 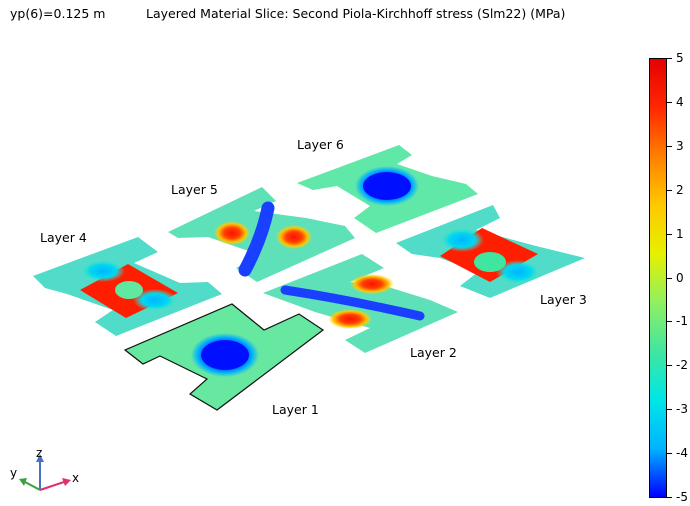 What do you see at coordinates (433, 352) in the screenshot?
I see `layer-2-label: Layer 2` at bounding box center [433, 352].